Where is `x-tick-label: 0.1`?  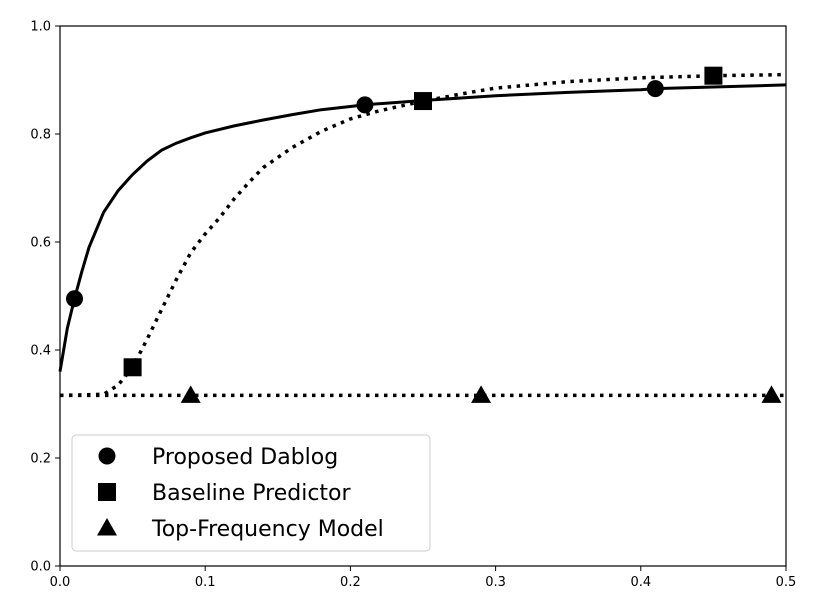 x-tick-label: 0.1 is located at coordinates (205, 582).